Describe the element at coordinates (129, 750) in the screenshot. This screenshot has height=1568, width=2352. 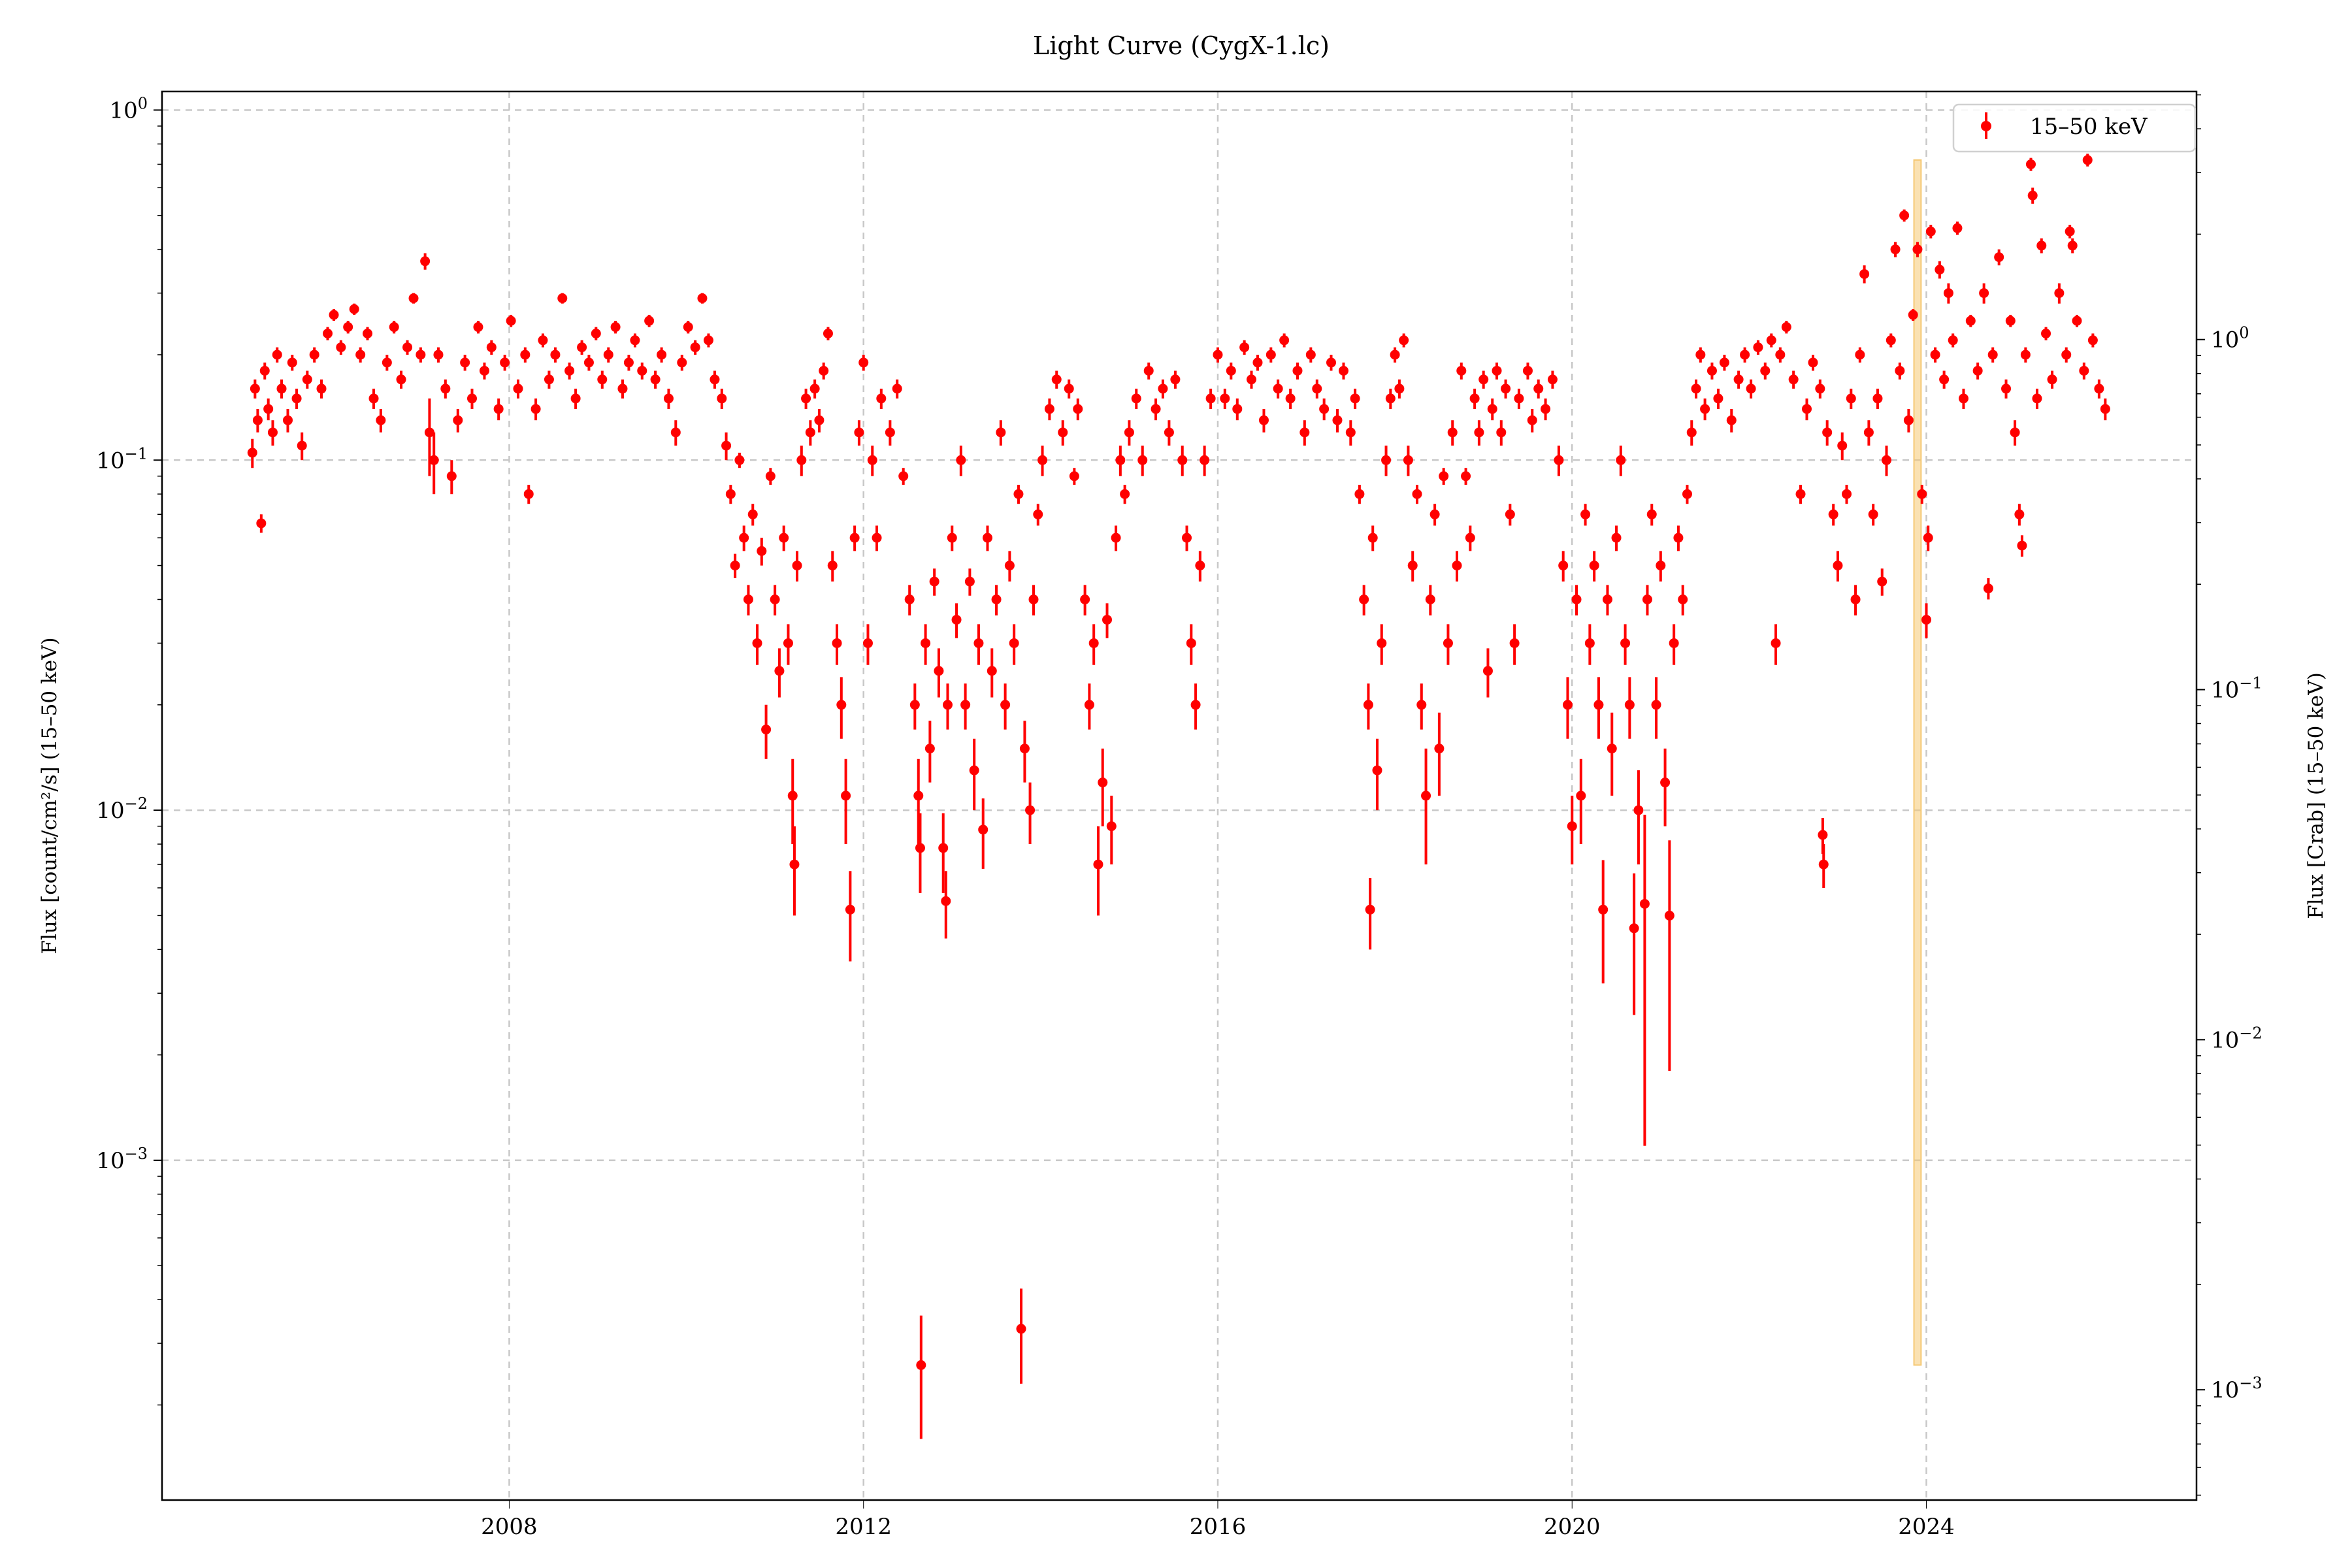
I see `left-y-axis-ticks: 100 10−1 10−2 10−3` at that location.